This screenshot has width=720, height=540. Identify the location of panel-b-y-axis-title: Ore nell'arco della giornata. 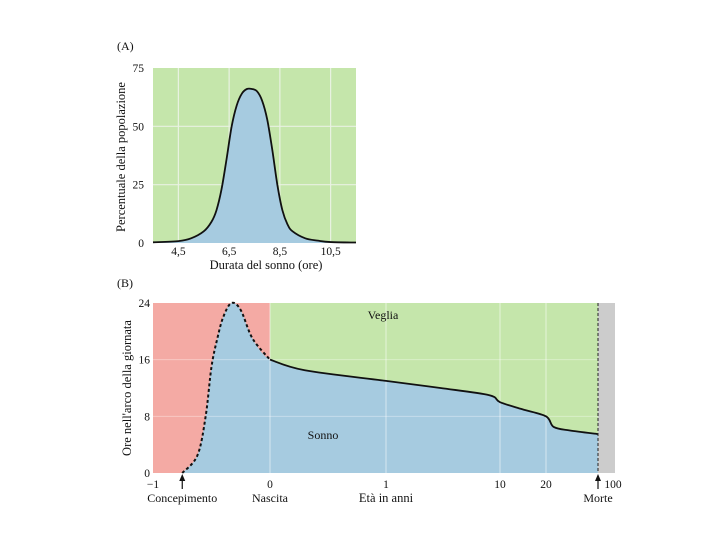
(127, 388).